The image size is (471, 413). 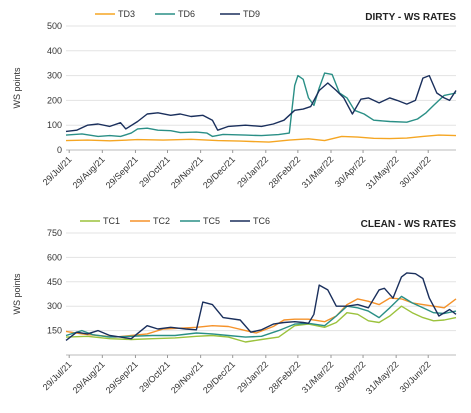 What do you see at coordinates (54, 100) in the screenshot?
I see `y-tick-label: 200` at bounding box center [54, 100].